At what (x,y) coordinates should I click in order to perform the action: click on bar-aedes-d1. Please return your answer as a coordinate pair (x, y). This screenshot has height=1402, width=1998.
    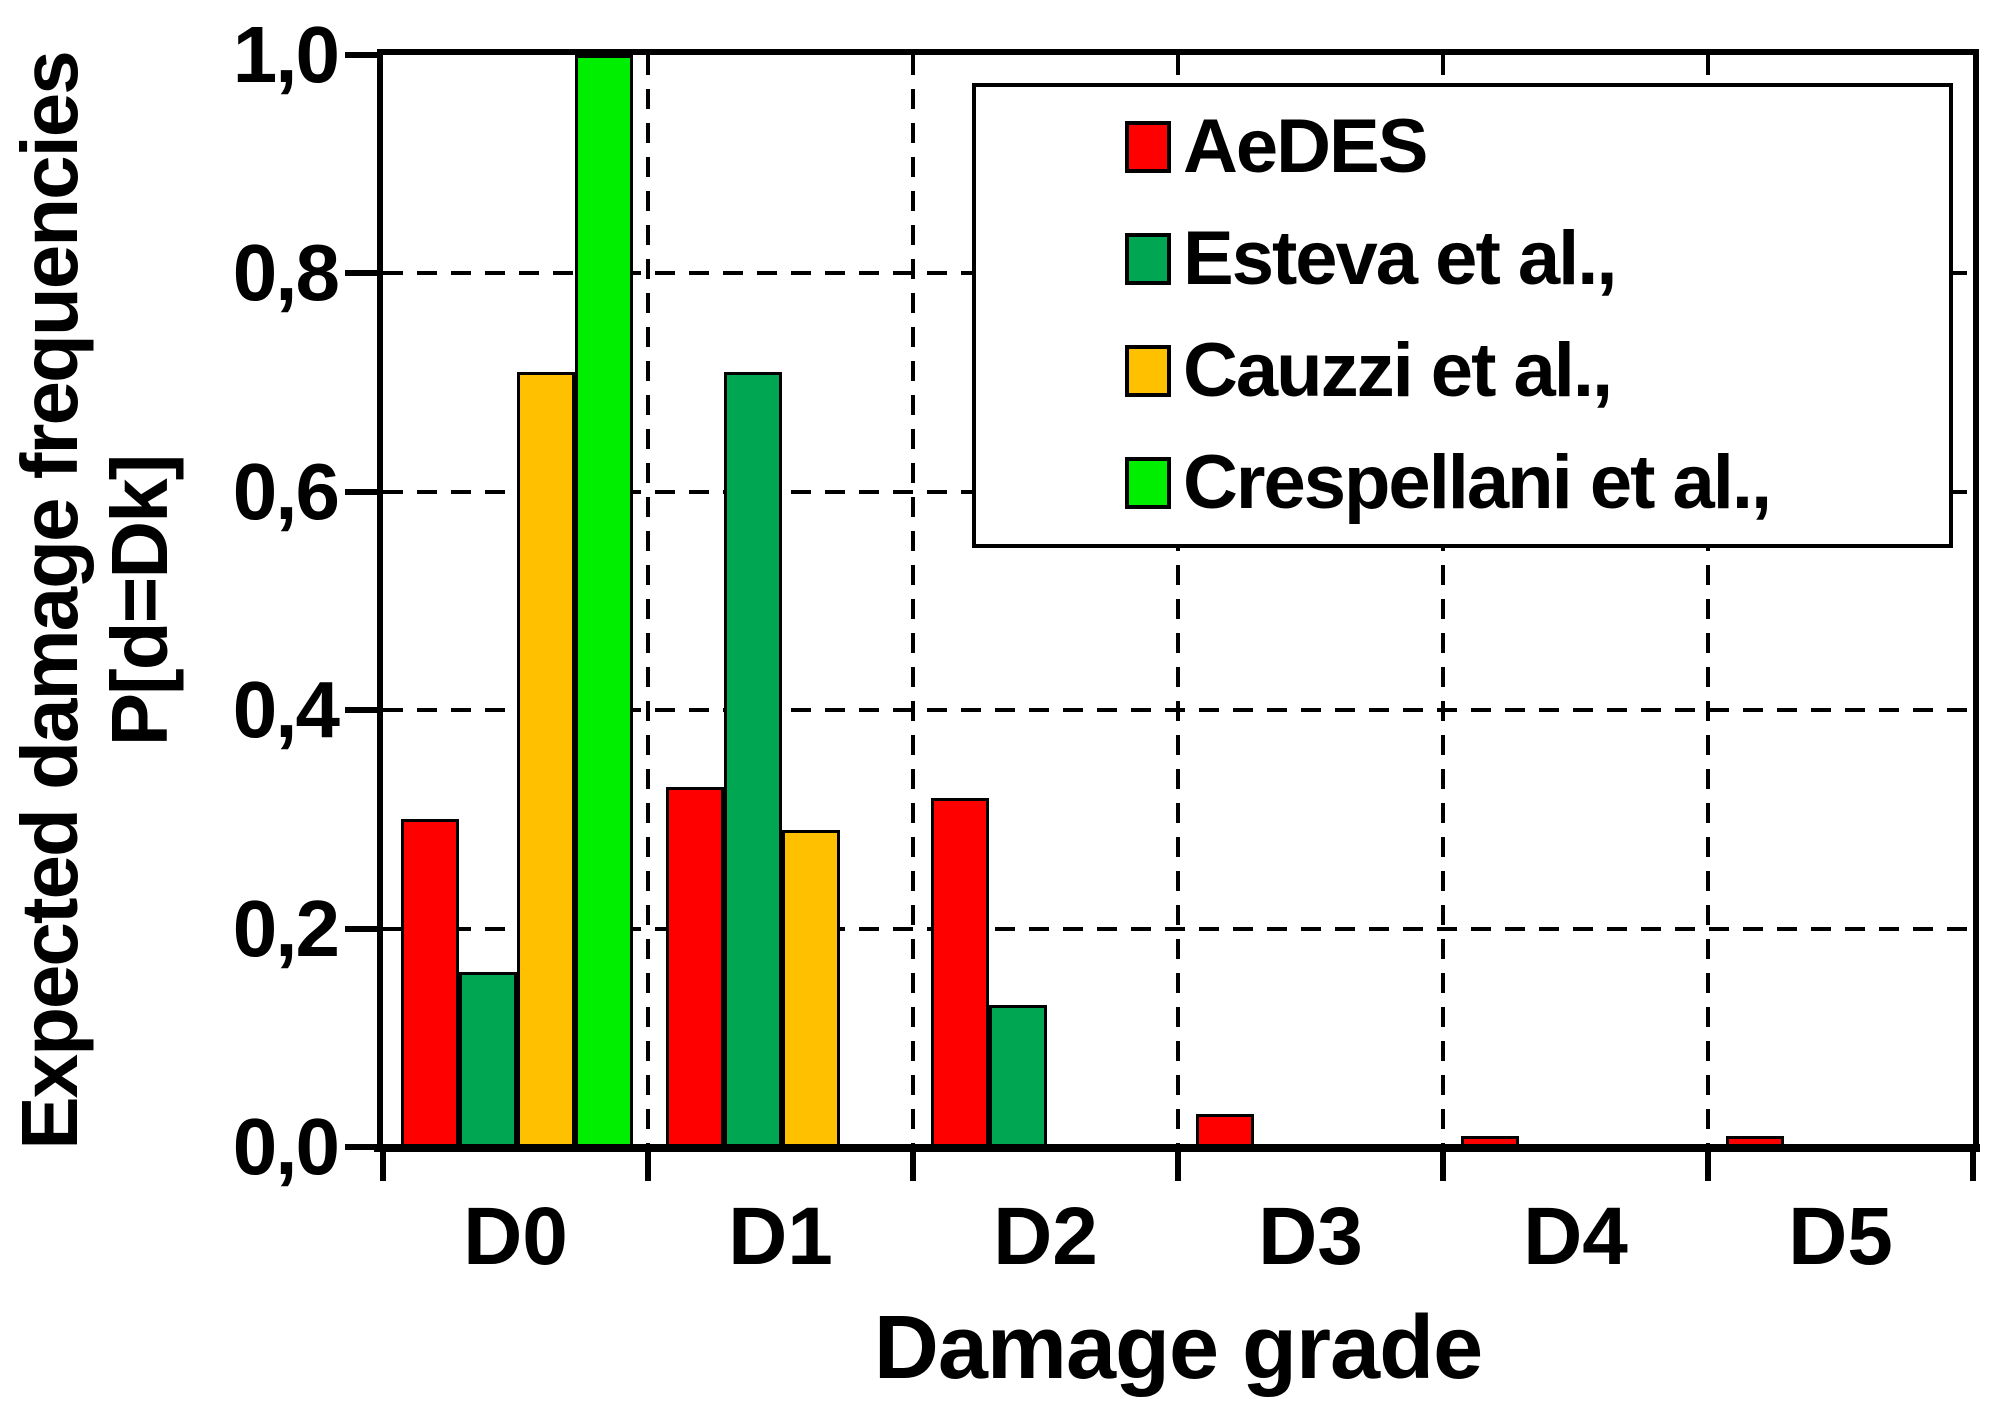
    Looking at the image, I should click on (695, 967).